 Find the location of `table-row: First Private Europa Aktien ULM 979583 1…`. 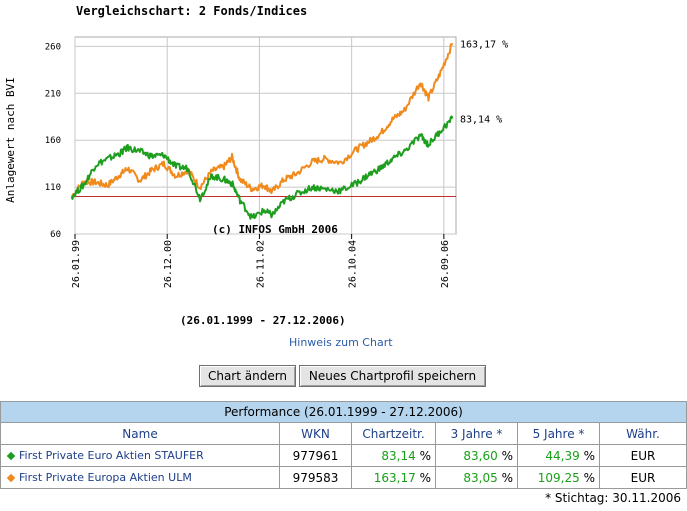

table-row: First Private Europa Aktien ULM 979583 1… is located at coordinates (343, 477).